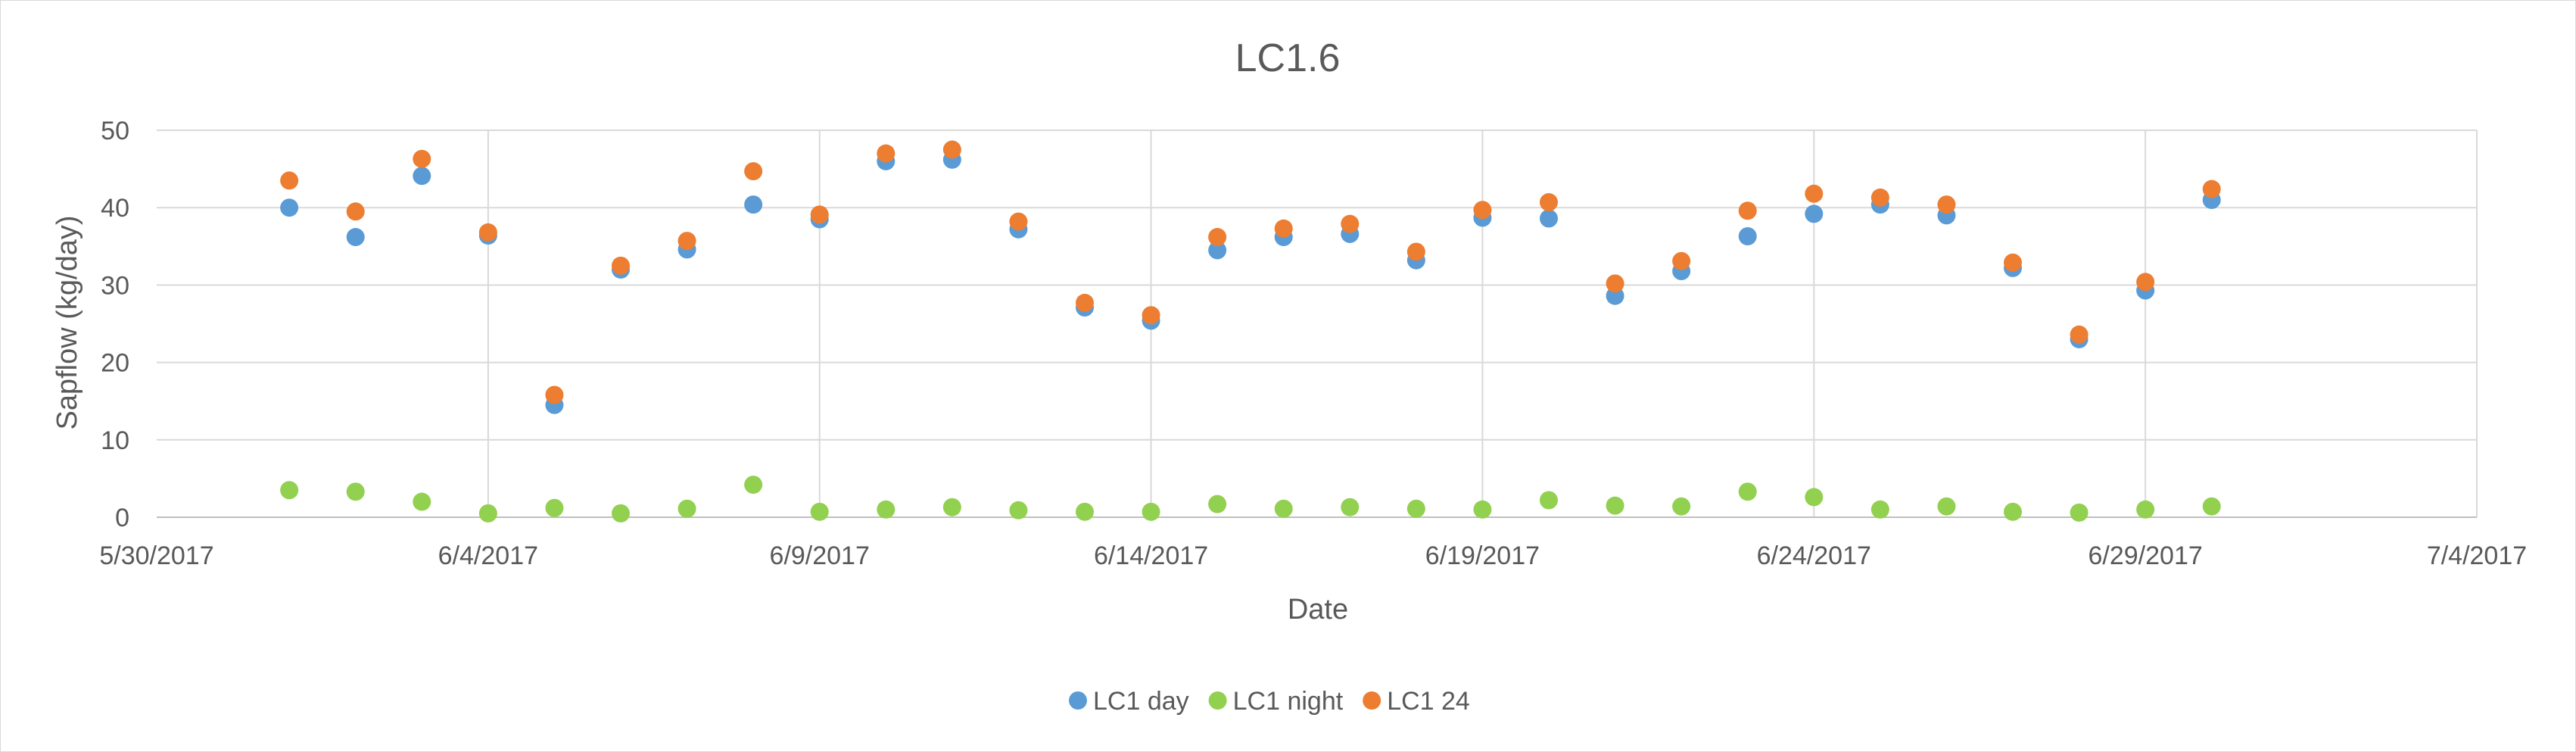  Describe the element at coordinates (1482, 555) in the screenshot. I see `x-tick-label: 6/19/2017` at that location.